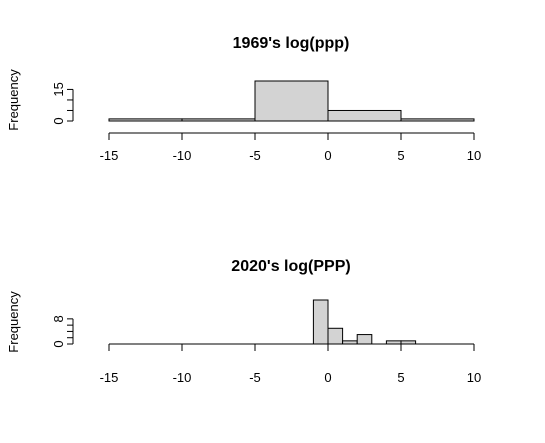  What do you see at coordinates (255, 377) in the screenshot?
I see `x-tick-label-2020-2: -5` at bounding box center [255, 377].